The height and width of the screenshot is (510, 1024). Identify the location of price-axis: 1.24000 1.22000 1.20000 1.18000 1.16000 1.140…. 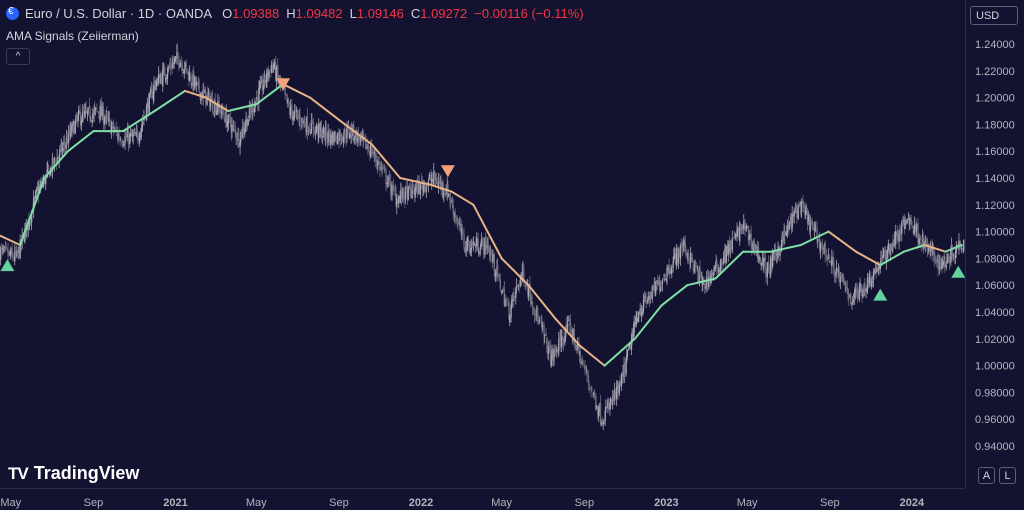
(990, 244).